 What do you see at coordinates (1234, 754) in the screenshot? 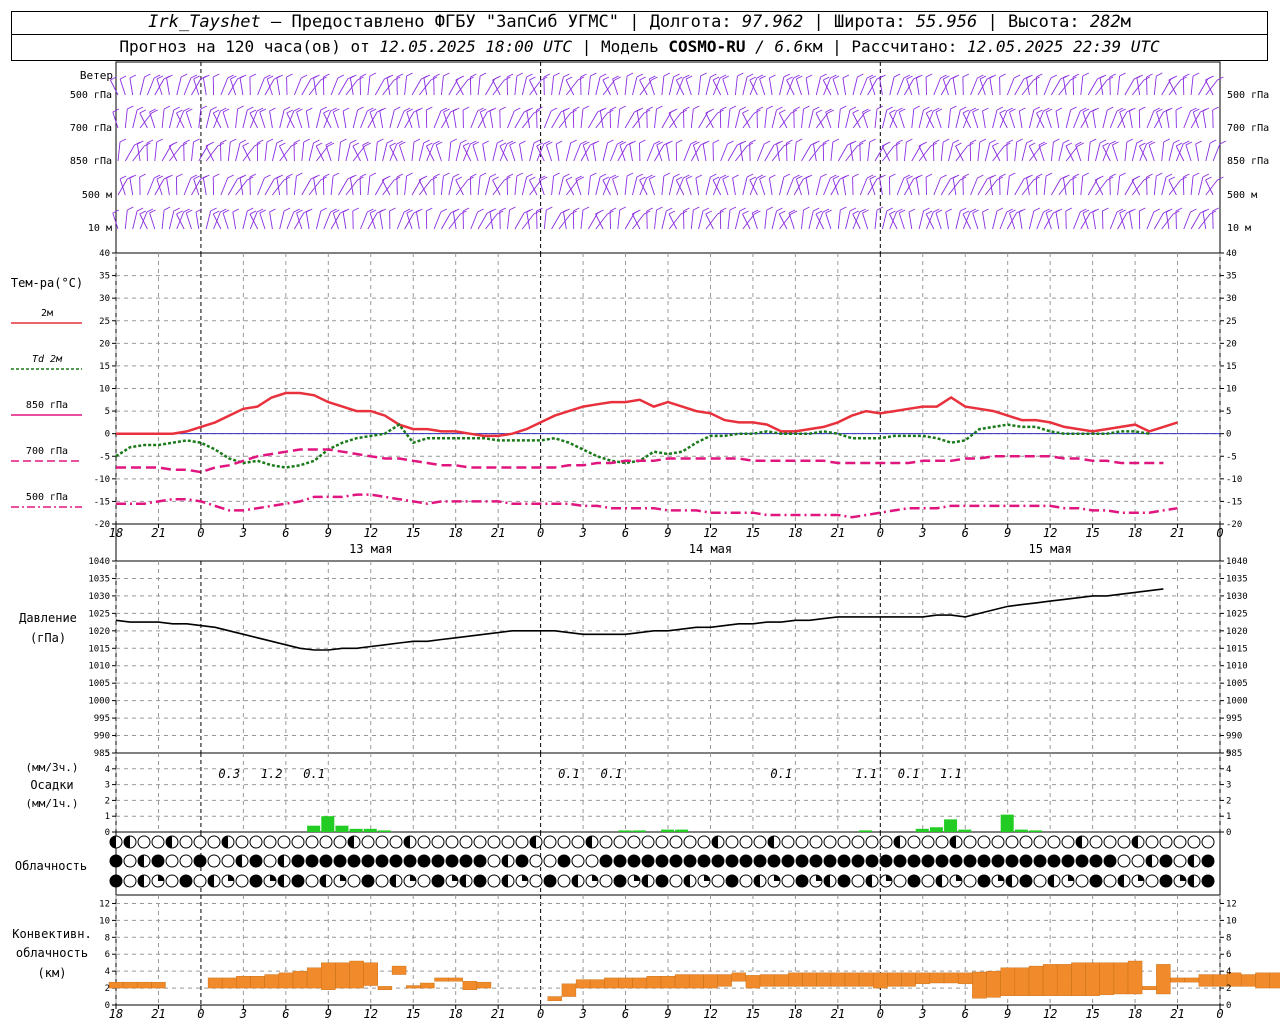
I see `ytick-label-right-pres: 985` at bounding box center [1234, 754].